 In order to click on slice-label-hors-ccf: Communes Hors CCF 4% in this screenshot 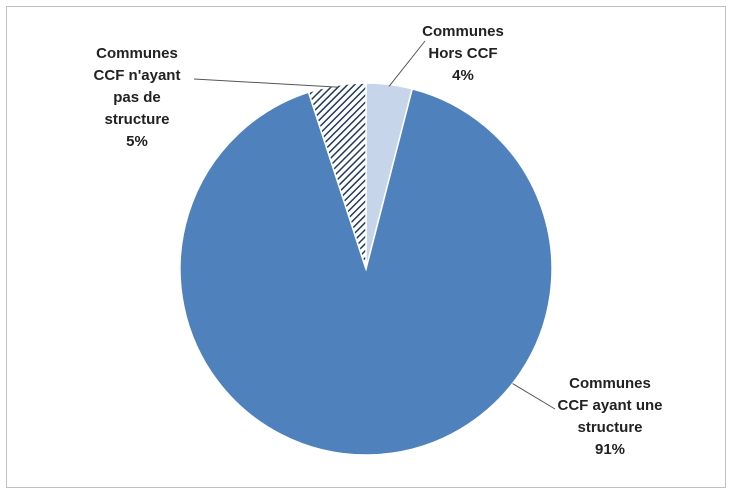, I will do `click(463, 53)`.